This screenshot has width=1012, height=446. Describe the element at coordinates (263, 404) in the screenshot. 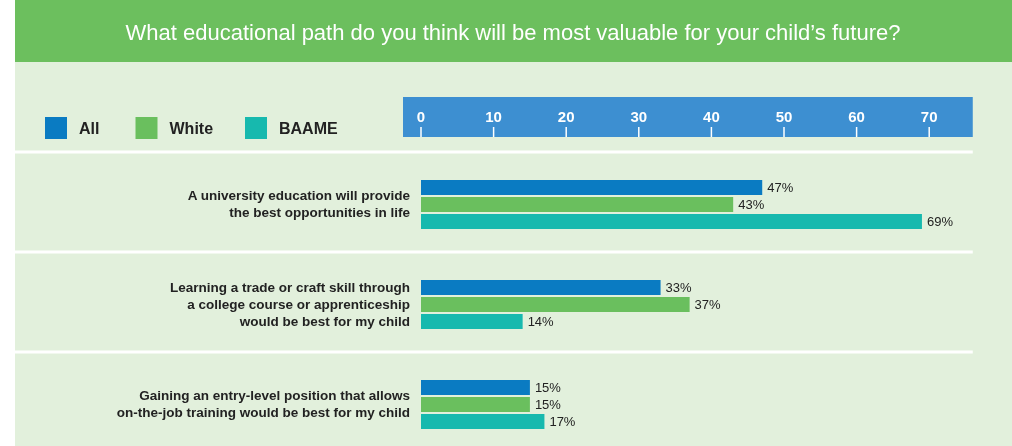

I see `y-tick-label: Gaining an entry-level position that allows on-the-job training would be best for my child` at that location.